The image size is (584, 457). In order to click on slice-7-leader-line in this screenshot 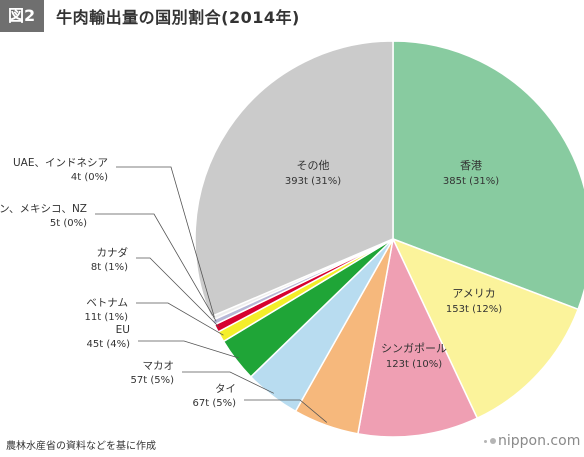, I will do `click(178, 292)`.